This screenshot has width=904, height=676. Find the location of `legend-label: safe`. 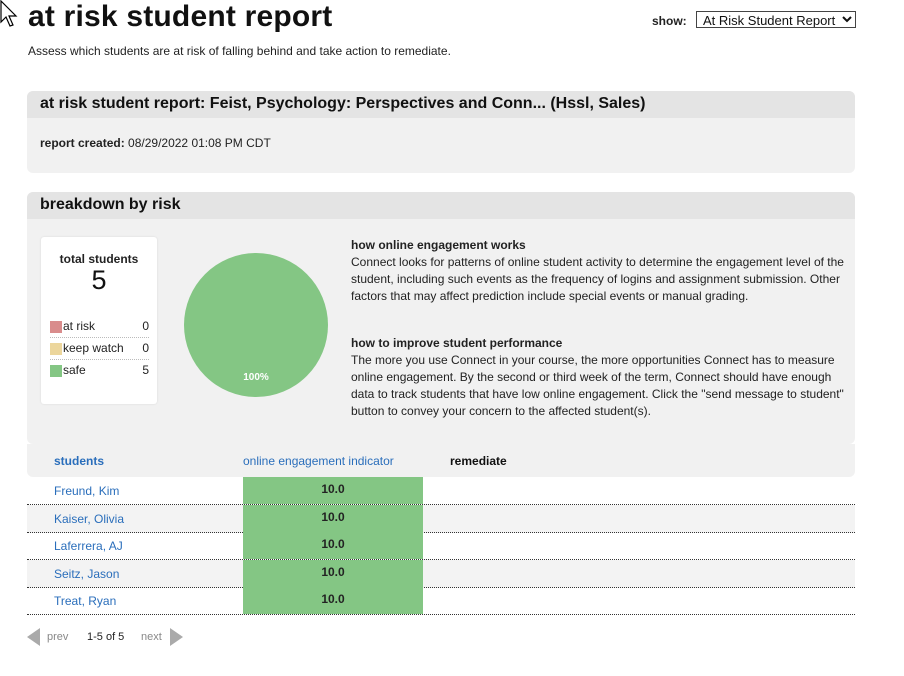

legend-label: safe is located at coordinates (74, 370).